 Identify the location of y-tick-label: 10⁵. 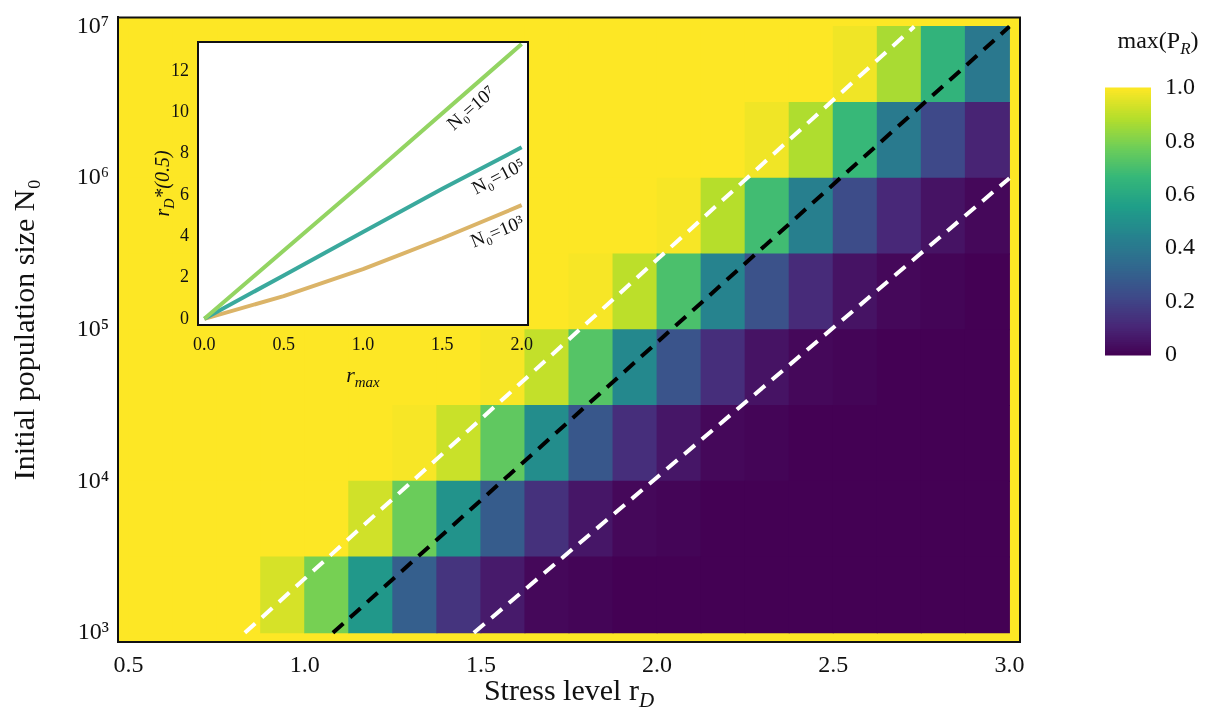
(92, 328).